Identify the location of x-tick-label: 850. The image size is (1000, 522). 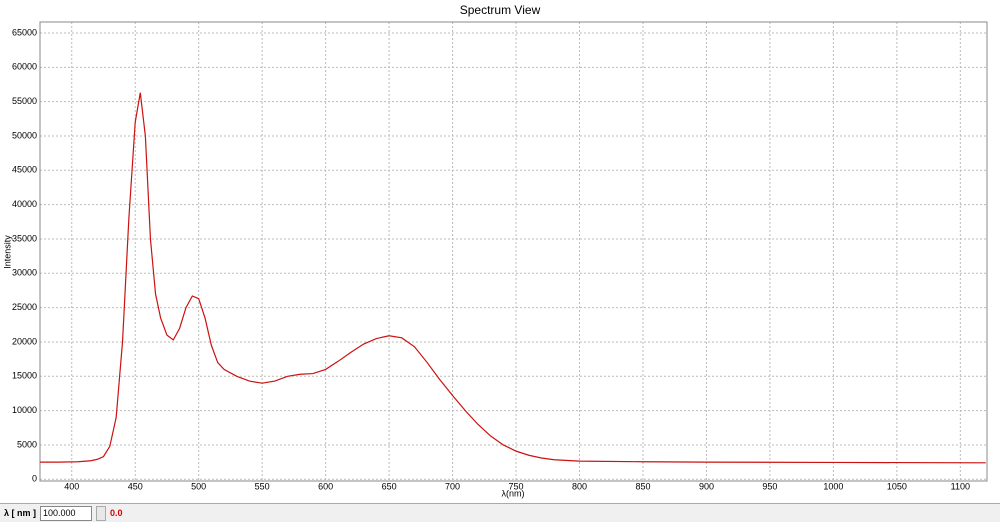
(642, 486).